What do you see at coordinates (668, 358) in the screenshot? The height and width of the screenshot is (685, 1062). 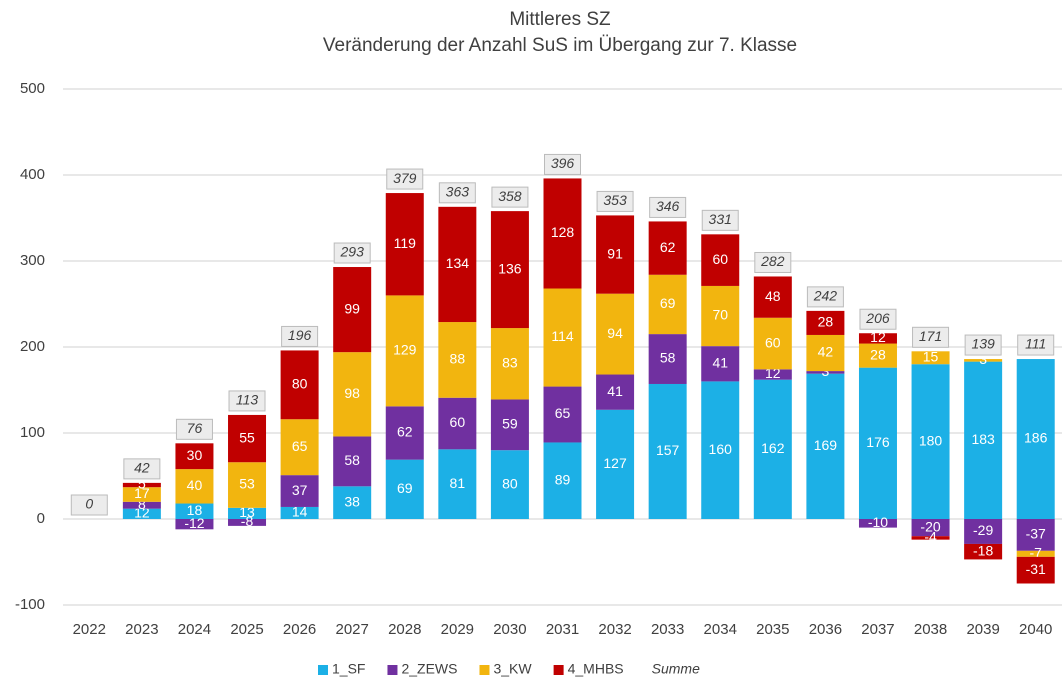 I see `data-label: 58` at bounding box center [668, 358].